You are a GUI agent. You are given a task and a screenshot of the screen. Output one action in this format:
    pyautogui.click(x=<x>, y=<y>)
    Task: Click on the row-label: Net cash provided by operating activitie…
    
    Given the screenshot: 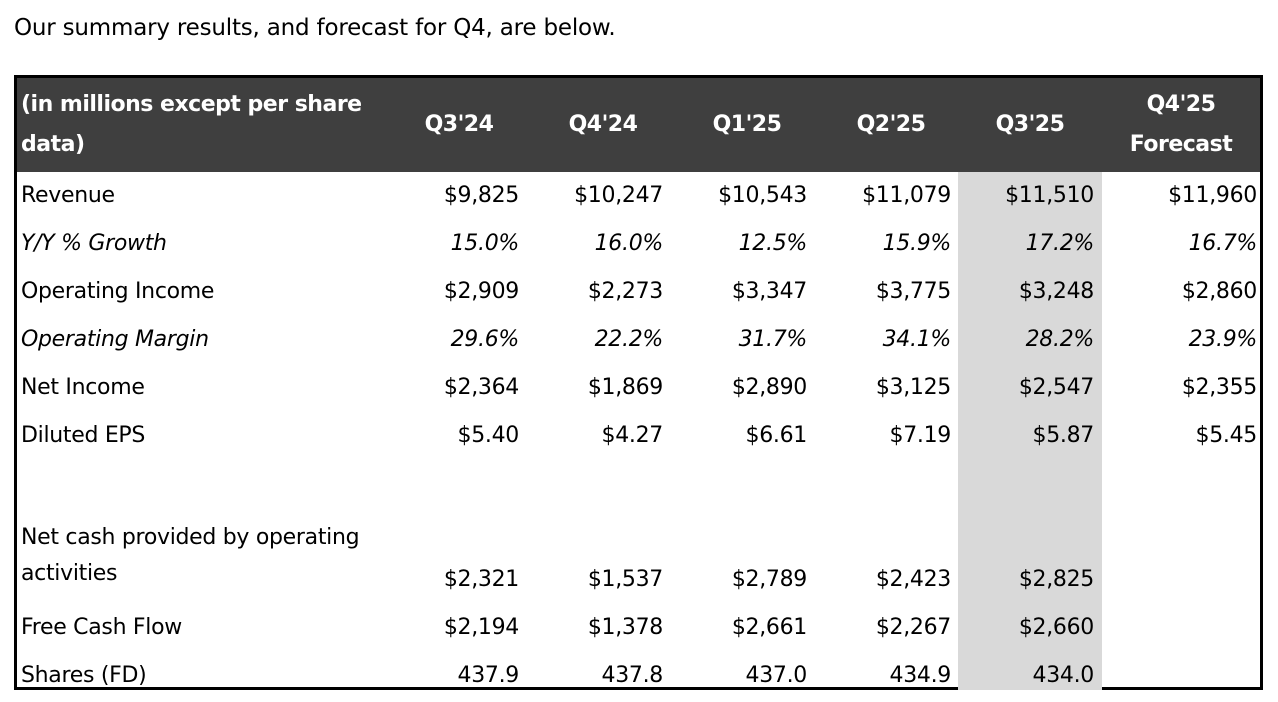 What is the action you would take?
    pyautogui.click(x=190, y=555)
    